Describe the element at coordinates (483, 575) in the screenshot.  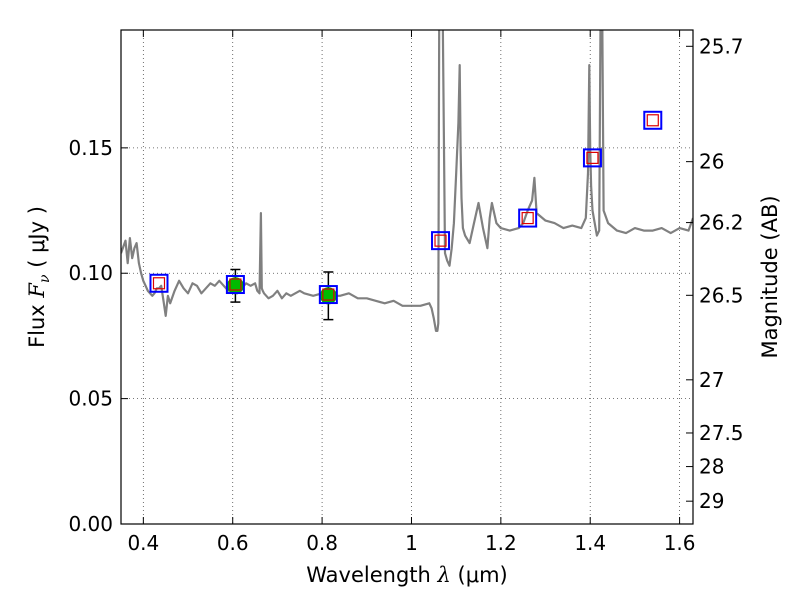
I see `x-axis-units: (μm)` at that location.